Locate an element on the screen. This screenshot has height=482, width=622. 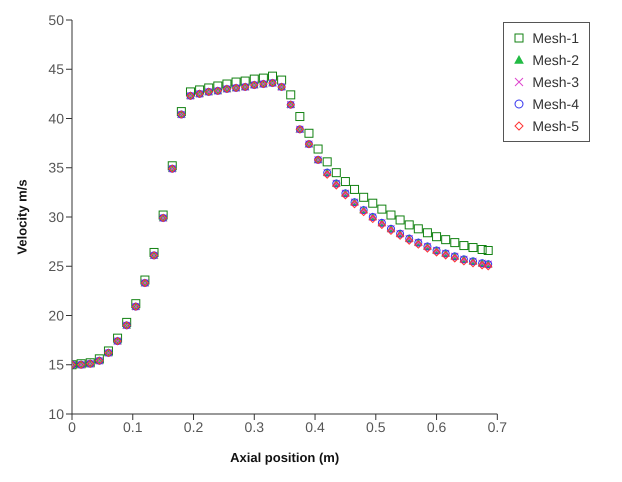
y-tick-label: 50 is located at coordinates (56, 20).